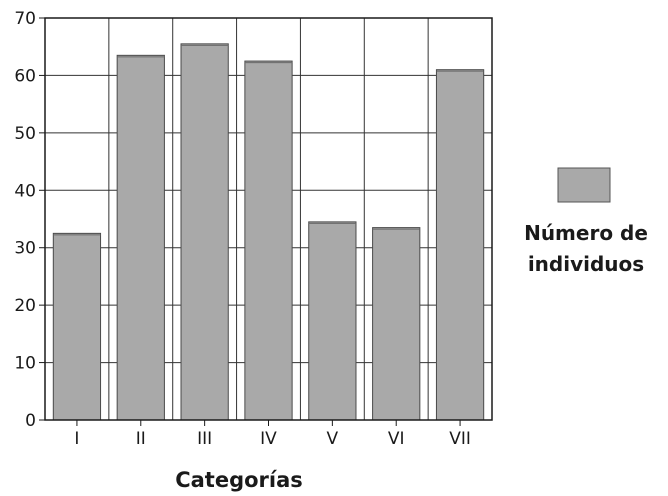  Describe the element at coordinates (586, 264) in the screenshot. I see `legend-label-line-2: individuos` at that location.